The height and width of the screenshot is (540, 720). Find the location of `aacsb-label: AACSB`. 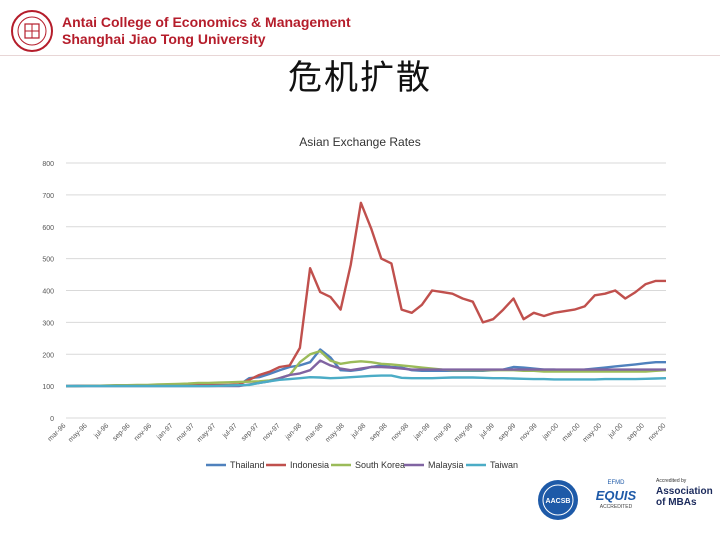

aacsb-label: AACSB is located at coordinates (558, 501).